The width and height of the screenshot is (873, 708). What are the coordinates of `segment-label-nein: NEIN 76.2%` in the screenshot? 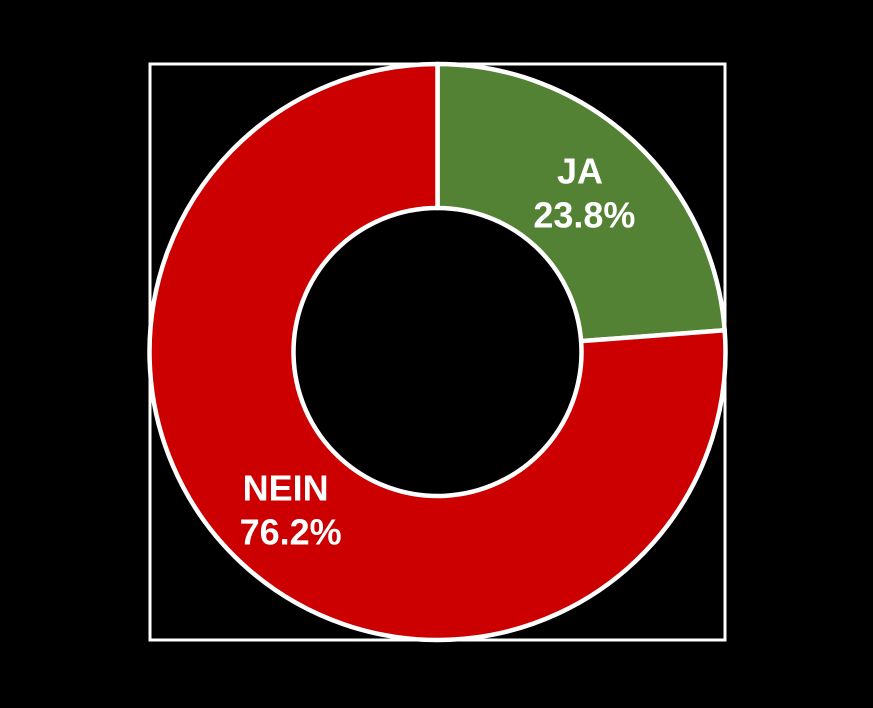 It's located at (291, 509).